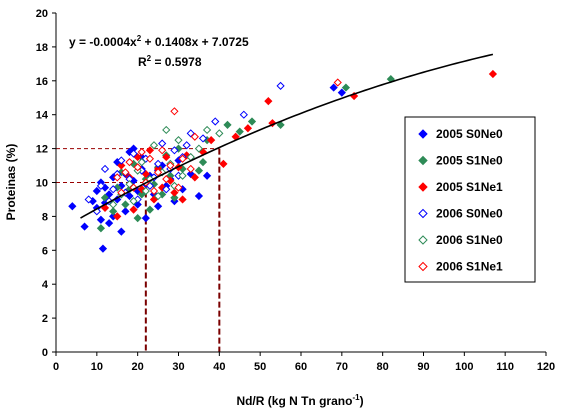  Describe the element at coordinates (42, 14) in the screenshot. I see `y-tick-label: 20` at that location.